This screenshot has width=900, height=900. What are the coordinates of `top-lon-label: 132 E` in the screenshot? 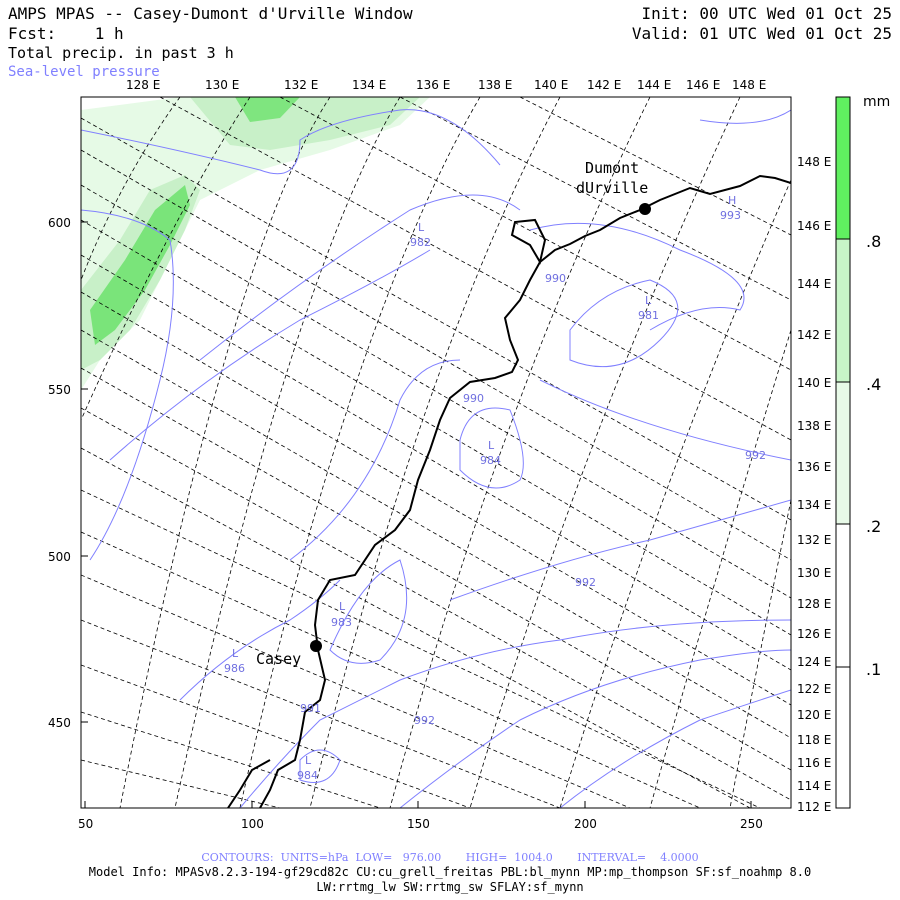 It's located at (301, 85).